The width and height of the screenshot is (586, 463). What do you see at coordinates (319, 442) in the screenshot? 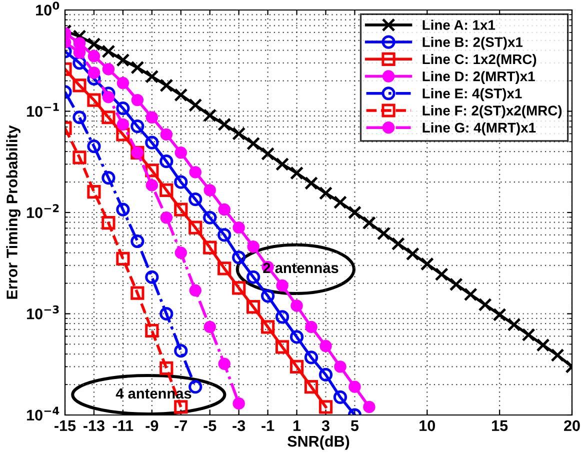
I see `x-axis-title: SNR(dB)` at bounding box center [319, 442].